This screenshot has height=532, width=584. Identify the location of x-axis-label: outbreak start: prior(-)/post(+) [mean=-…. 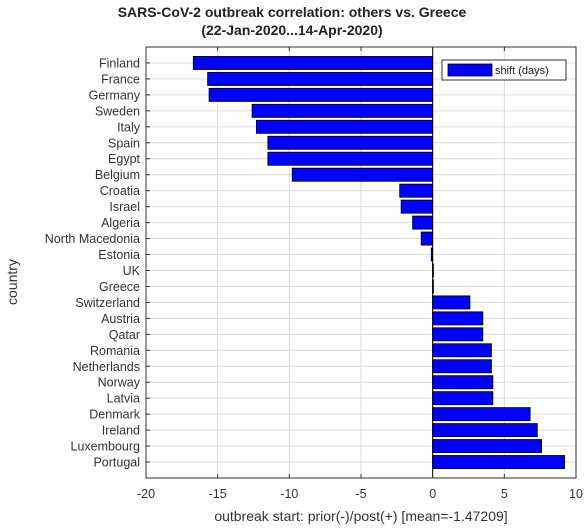
(361, 516).